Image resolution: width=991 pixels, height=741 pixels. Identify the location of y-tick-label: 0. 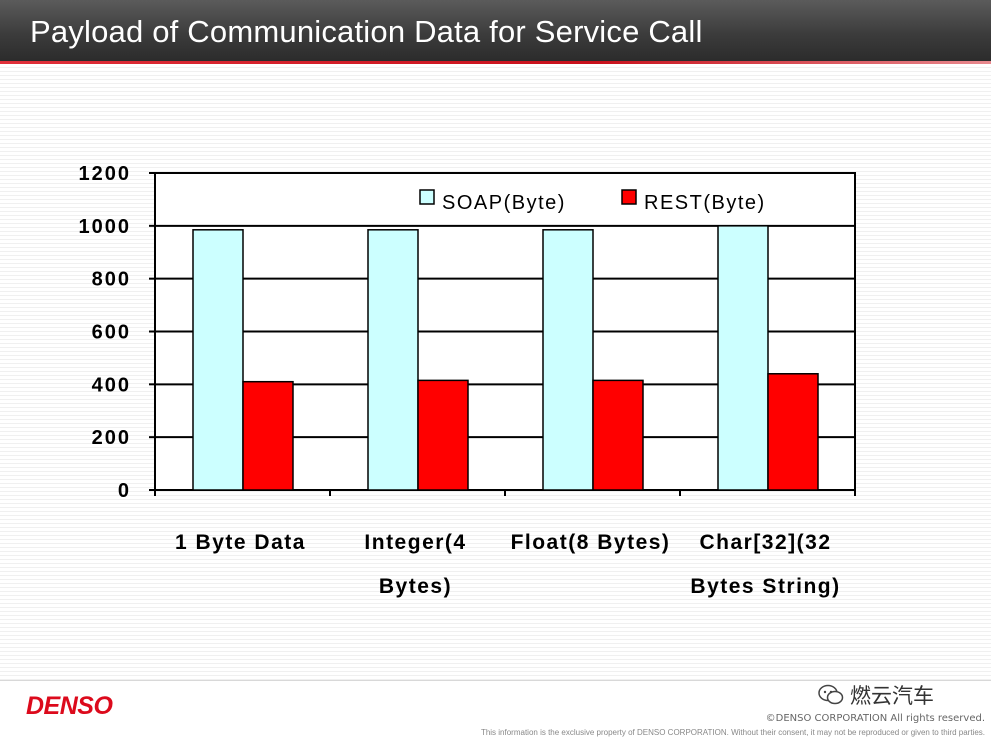
(124, 491).